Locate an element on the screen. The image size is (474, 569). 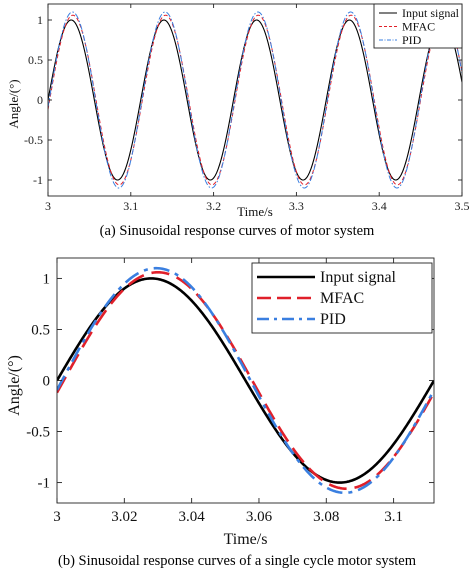
x-tick-label: 3.02 is located at coordinates (124, 517).